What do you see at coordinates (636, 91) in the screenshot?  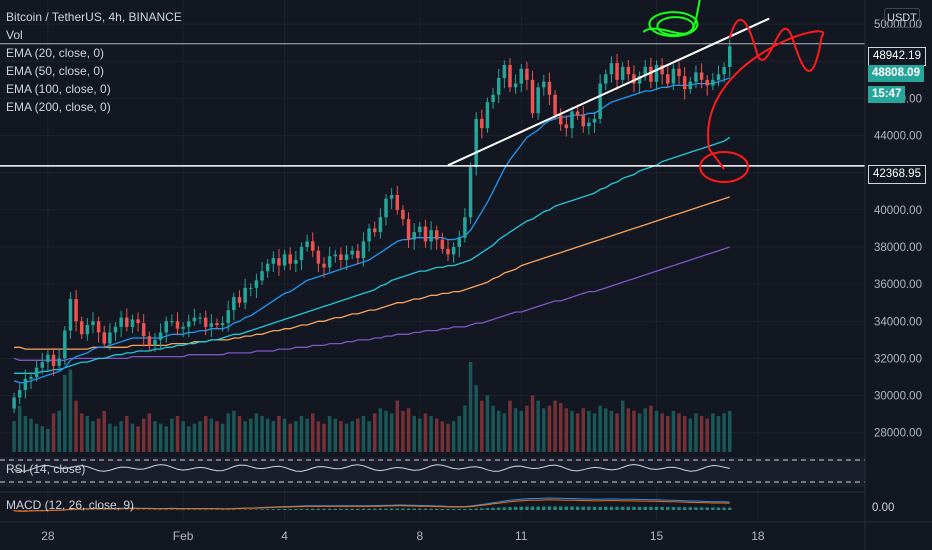 I see `drawings` at bounding box center [636, 91].